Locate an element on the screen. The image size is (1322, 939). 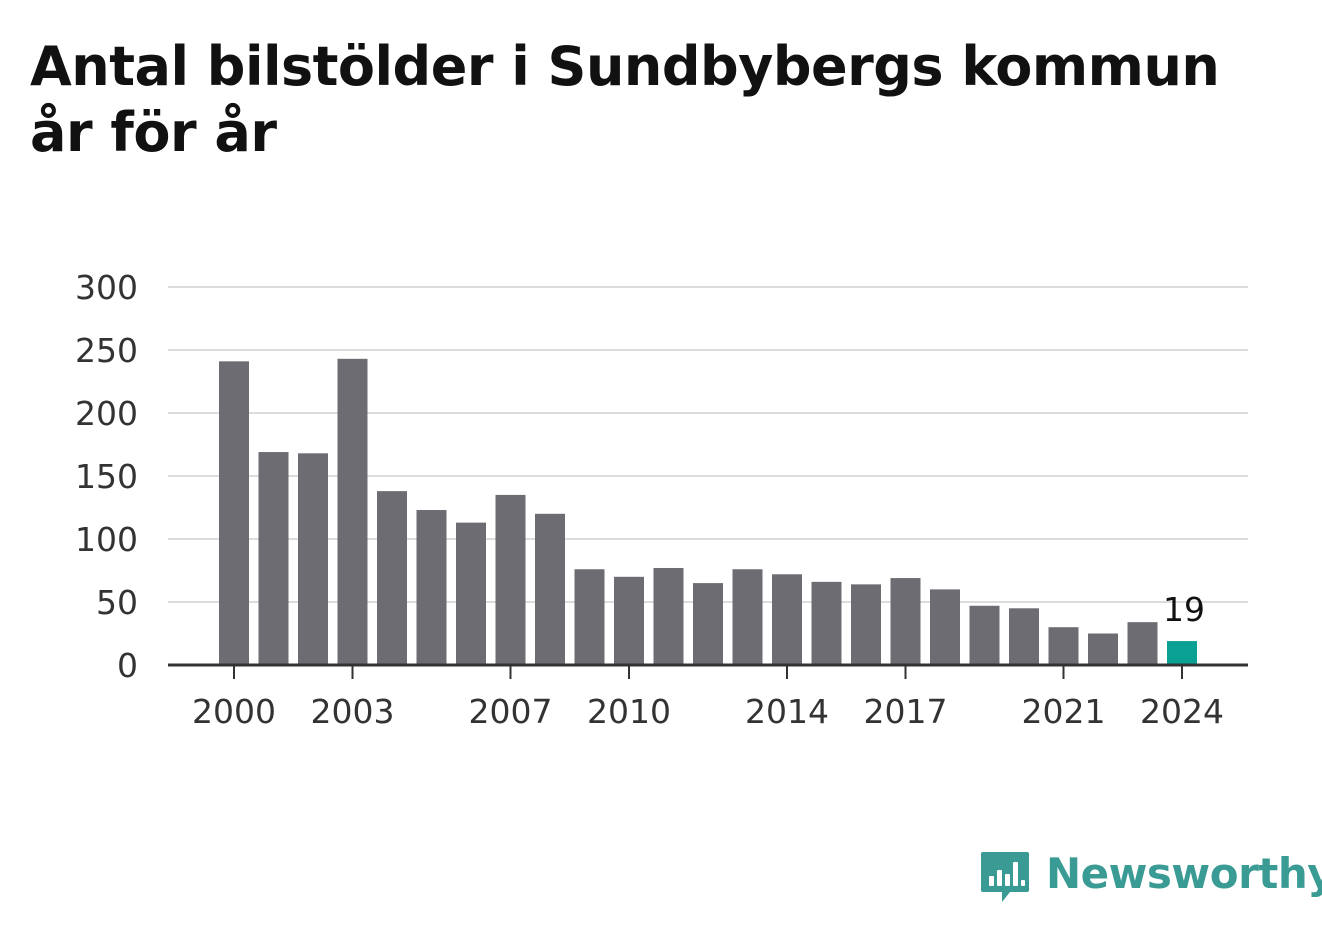
bar-2005 is located at coordinates (431, 587).